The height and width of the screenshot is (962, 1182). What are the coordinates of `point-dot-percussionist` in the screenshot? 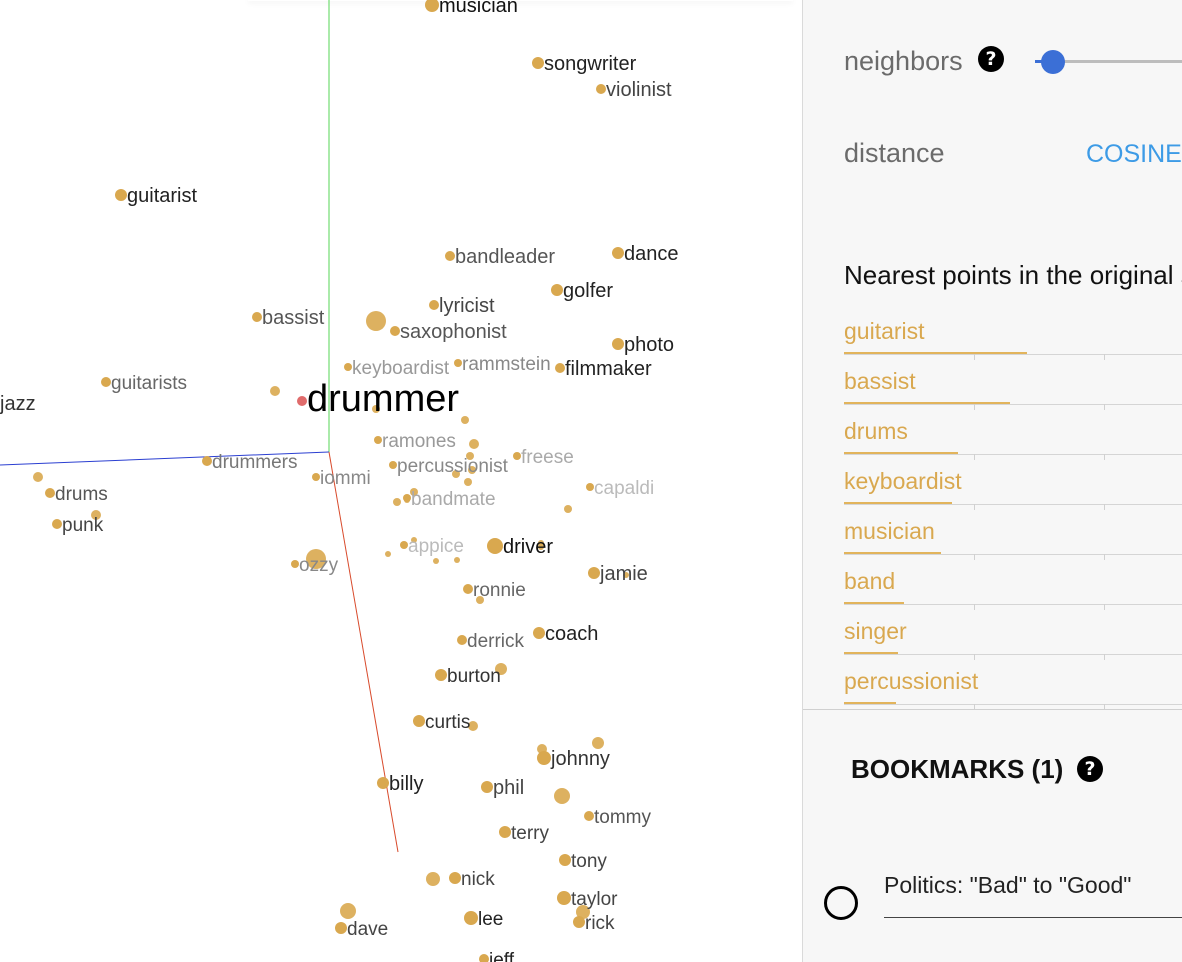 It's located at (393, 465).